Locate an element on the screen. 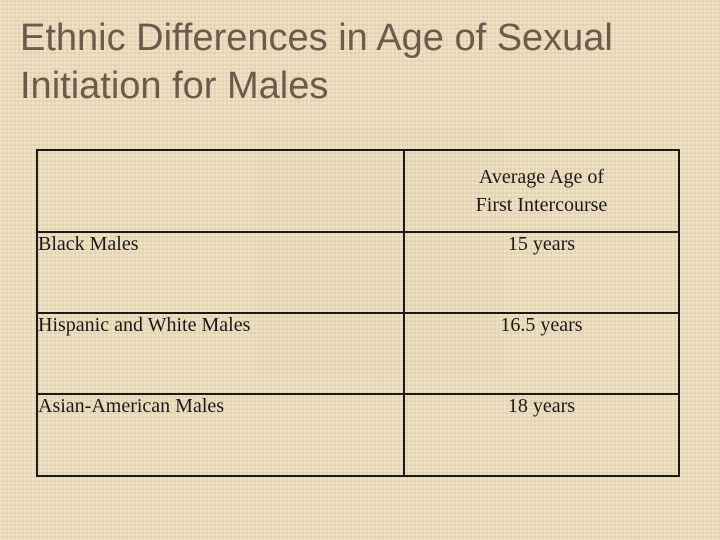 The height and width of the screenshot is (540, 720). slide-title-line-2: Initiation for Males is located at coordinates (174, 86).